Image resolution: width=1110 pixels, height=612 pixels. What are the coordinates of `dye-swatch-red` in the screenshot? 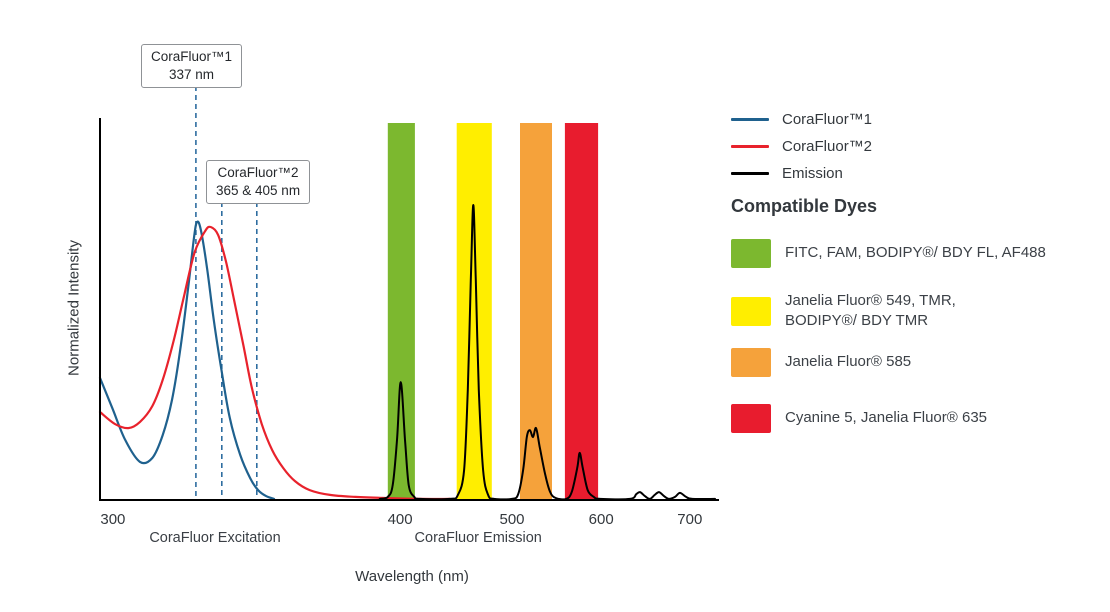 It's located at (751, 418).